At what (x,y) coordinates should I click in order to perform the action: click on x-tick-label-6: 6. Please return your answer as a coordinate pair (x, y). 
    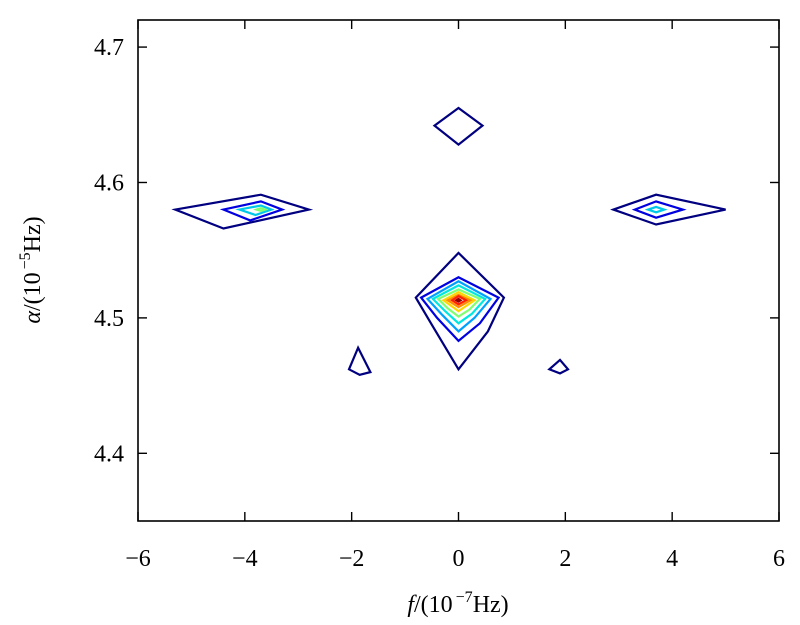
    Looking at the image, I should click on (779, 559).